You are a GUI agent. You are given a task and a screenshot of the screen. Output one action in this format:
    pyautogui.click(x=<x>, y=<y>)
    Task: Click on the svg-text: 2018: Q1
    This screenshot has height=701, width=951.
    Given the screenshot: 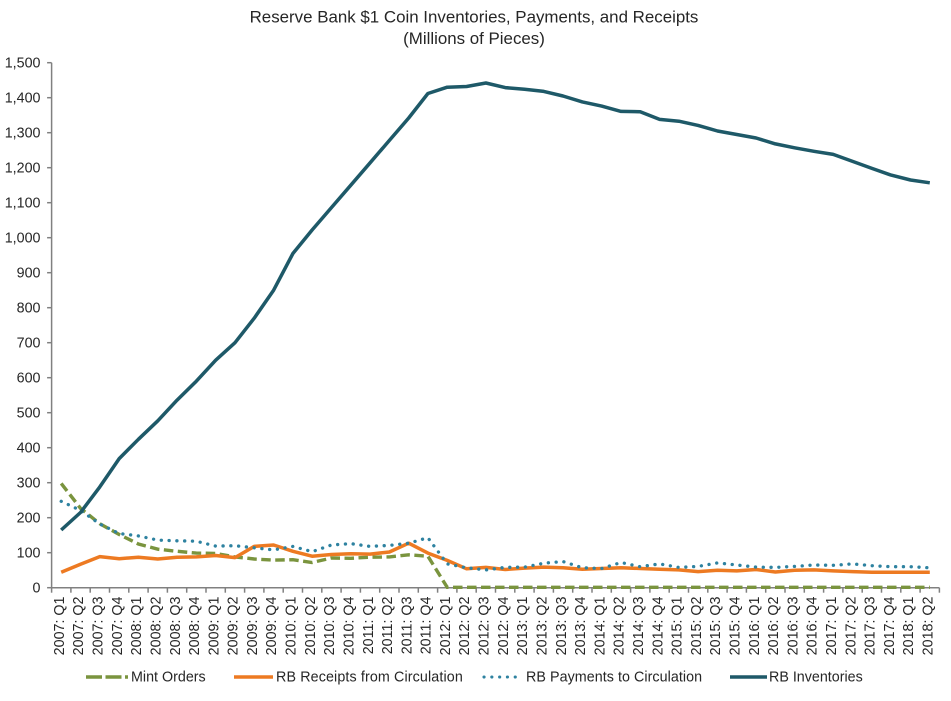 What is the action you would take?
    pyautogui.click(x=909, y=625)
    